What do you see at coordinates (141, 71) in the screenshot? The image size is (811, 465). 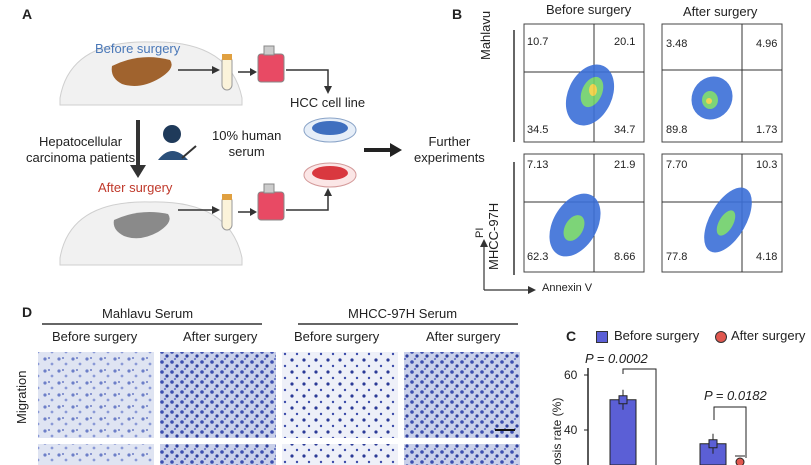 I see `liver-before-icon` at bounding box center [141, 71].